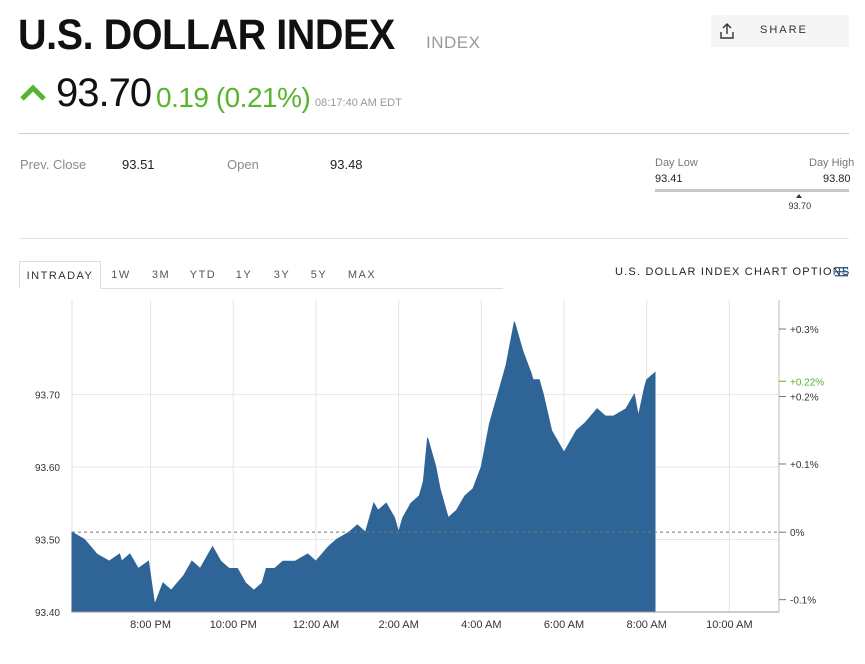 The width and height of the screenshot is (865, 664). Describe the element at coordinates (803, 601) in the screenshot. I see `right-tick-label: -0.1%` at that location.